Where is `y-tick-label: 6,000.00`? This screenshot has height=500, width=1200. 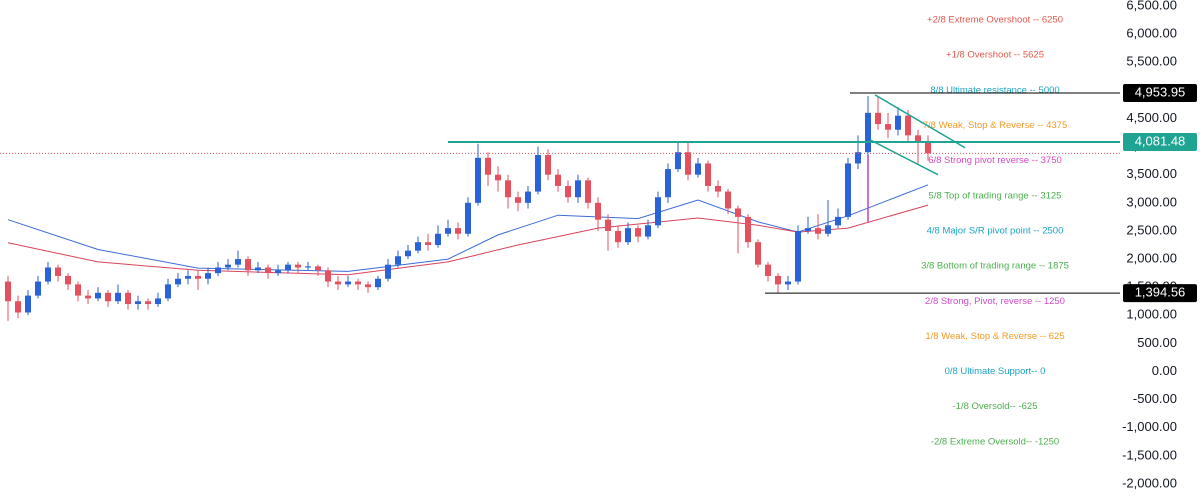
y-tick-label: 6,000.00 is located at coordinates (1151, 33).